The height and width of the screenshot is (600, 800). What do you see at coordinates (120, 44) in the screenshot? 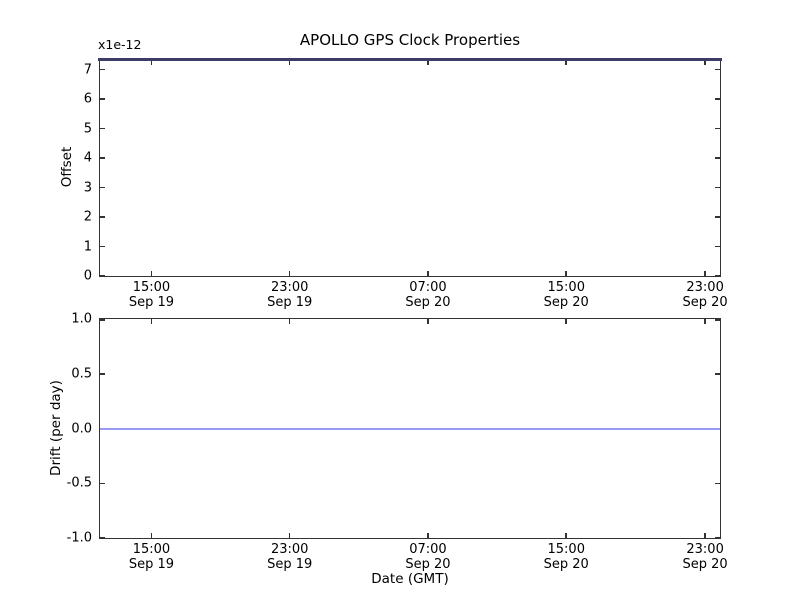
I see `y-scale-offset-label: x1e-12` at bounding box center [120, 44].